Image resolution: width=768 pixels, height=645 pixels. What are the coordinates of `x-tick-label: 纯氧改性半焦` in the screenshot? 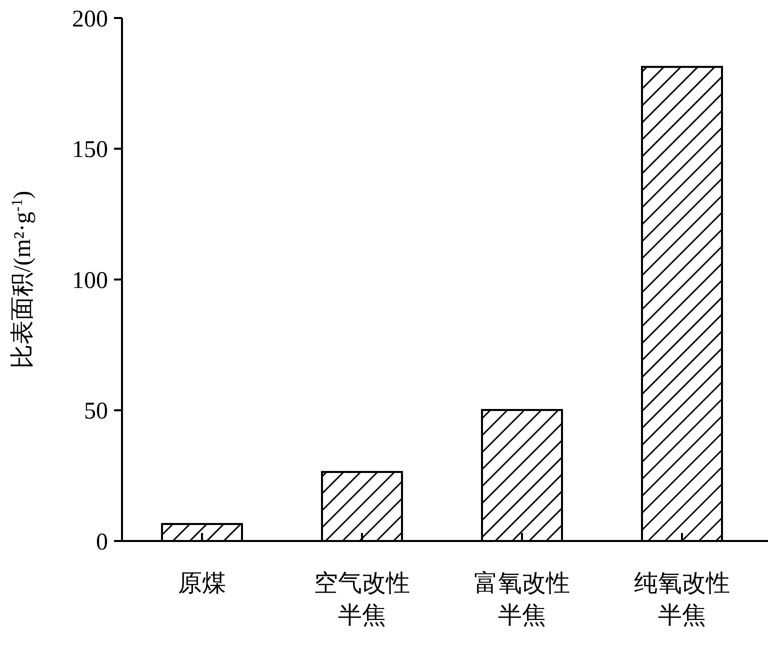 It's located at (682, 600).